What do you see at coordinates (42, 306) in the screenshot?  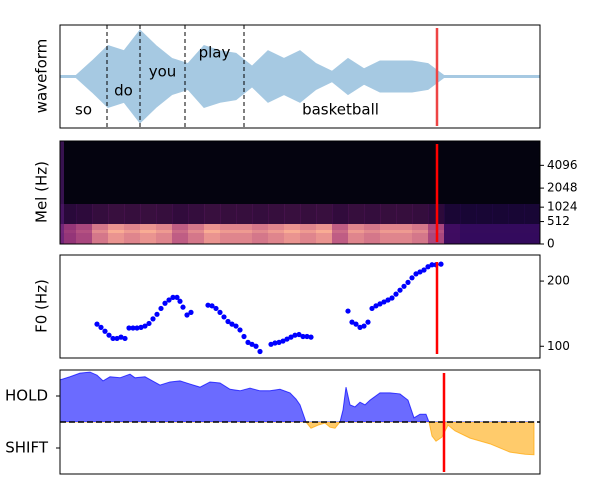 I see `y-axis-label: F0 (Hz)` at bounding box center [42, 306].